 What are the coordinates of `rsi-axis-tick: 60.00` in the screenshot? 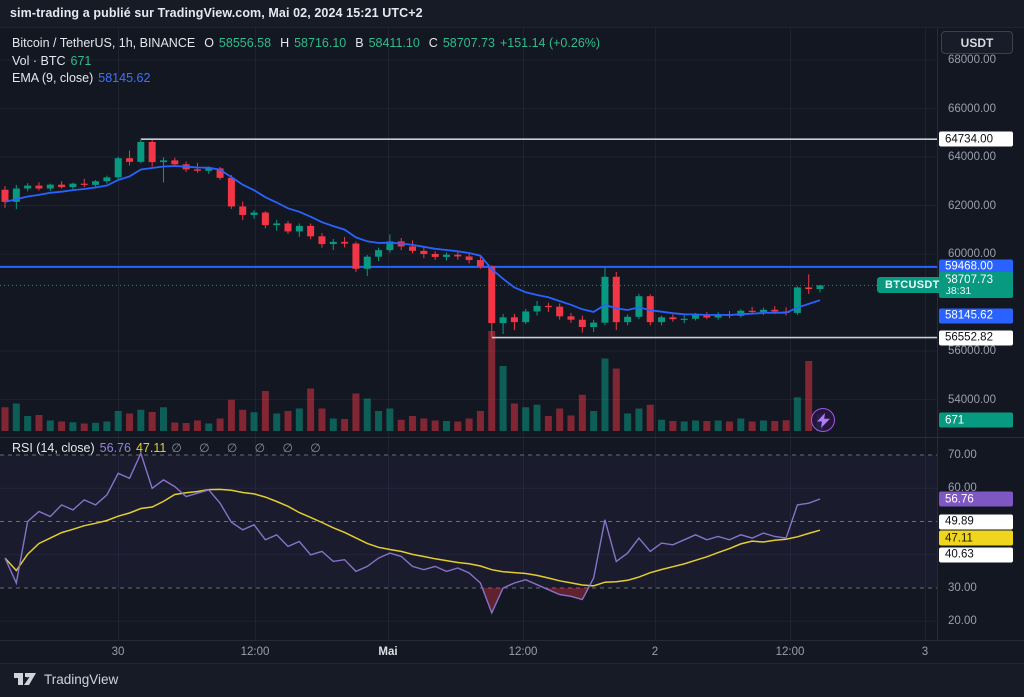 It's located at (962, 488).